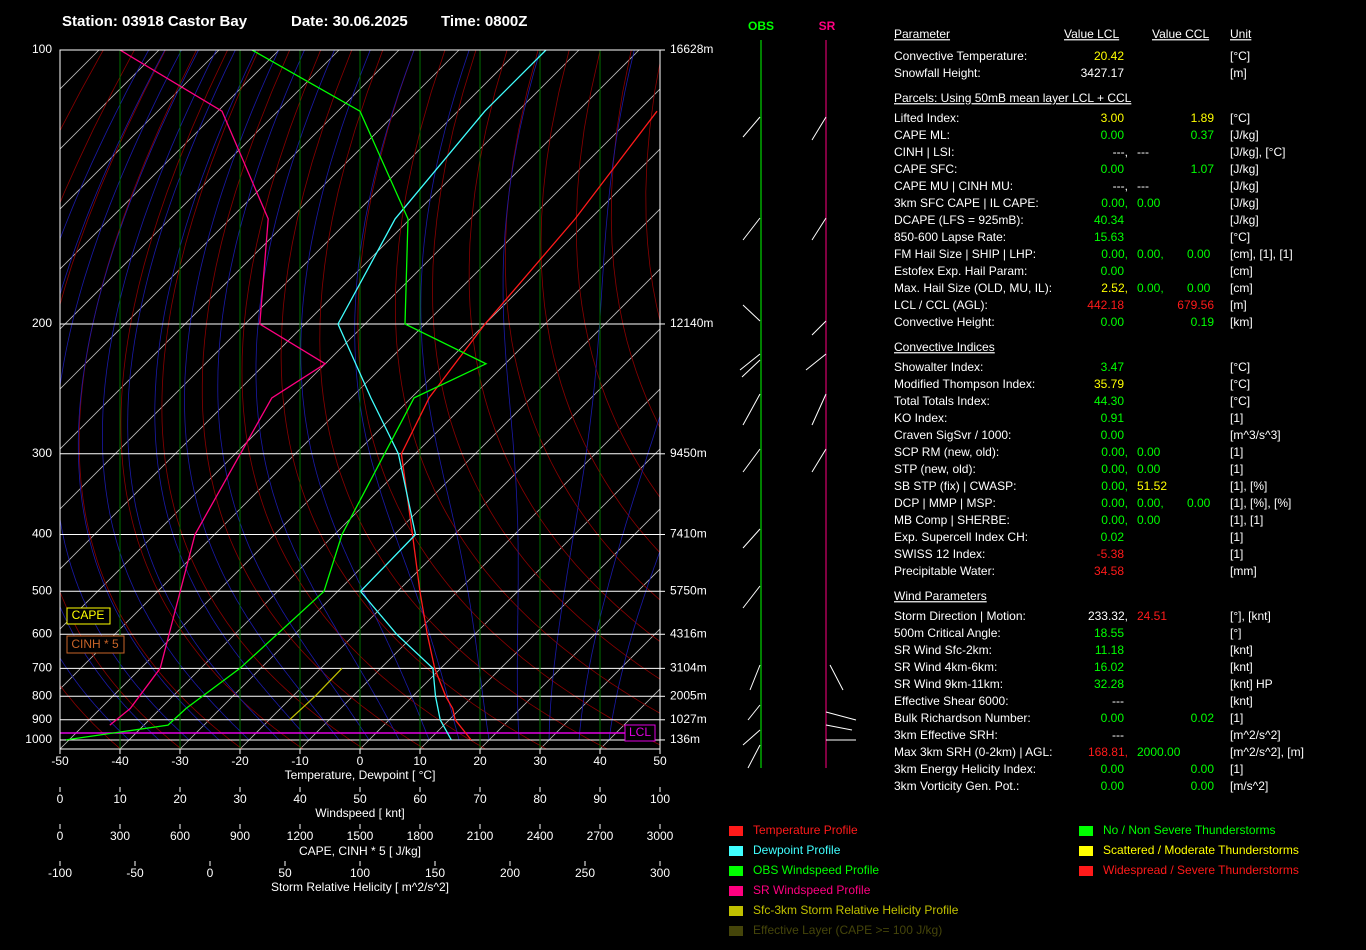  What do you see at coordinates (816, 870) in the screenshot?
I see `legend-label: OBS Windspeed Profile` at bounding box center [816, 870].